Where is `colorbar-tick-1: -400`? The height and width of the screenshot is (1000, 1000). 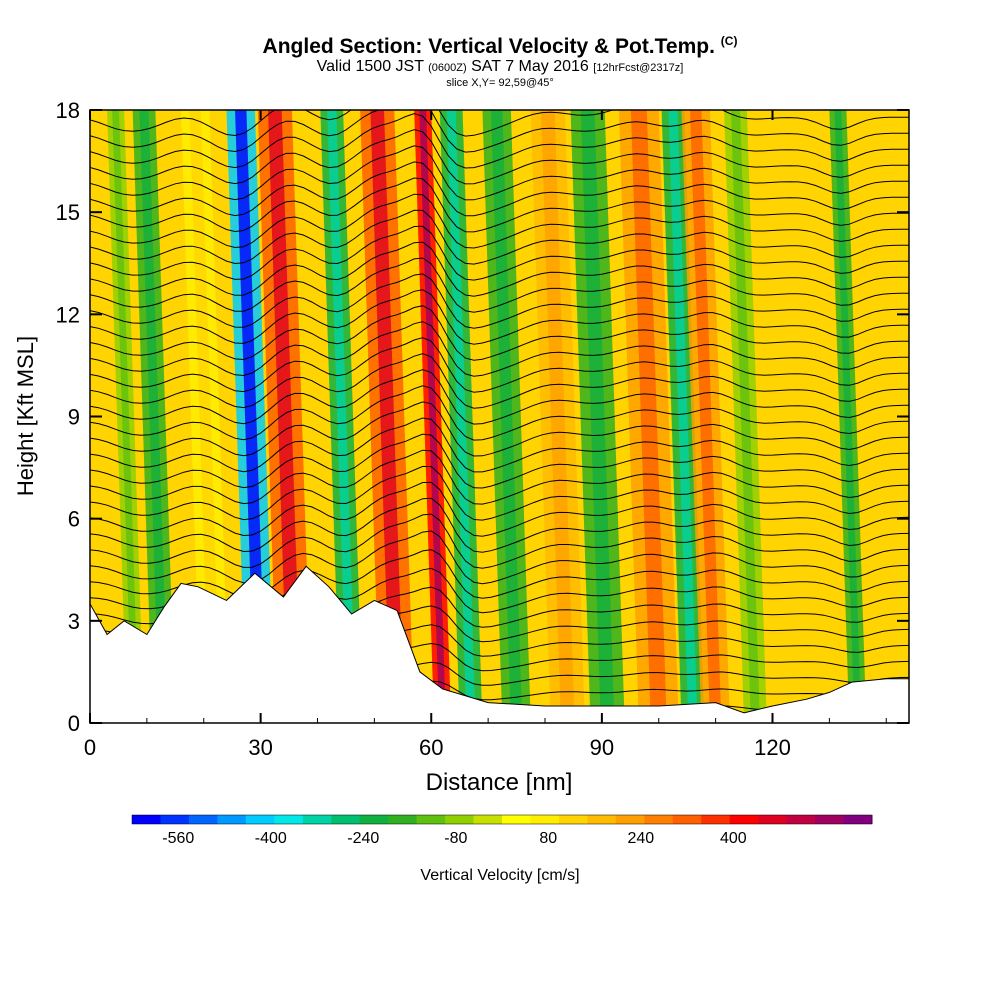 colorbar-tick-1: -400 is located at coordinates (271, 838).